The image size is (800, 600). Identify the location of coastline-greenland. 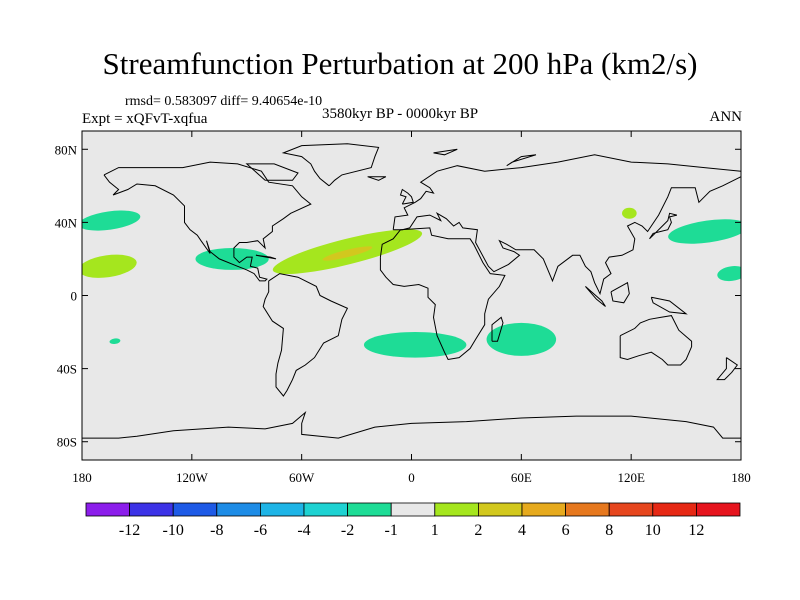
(330, 165).